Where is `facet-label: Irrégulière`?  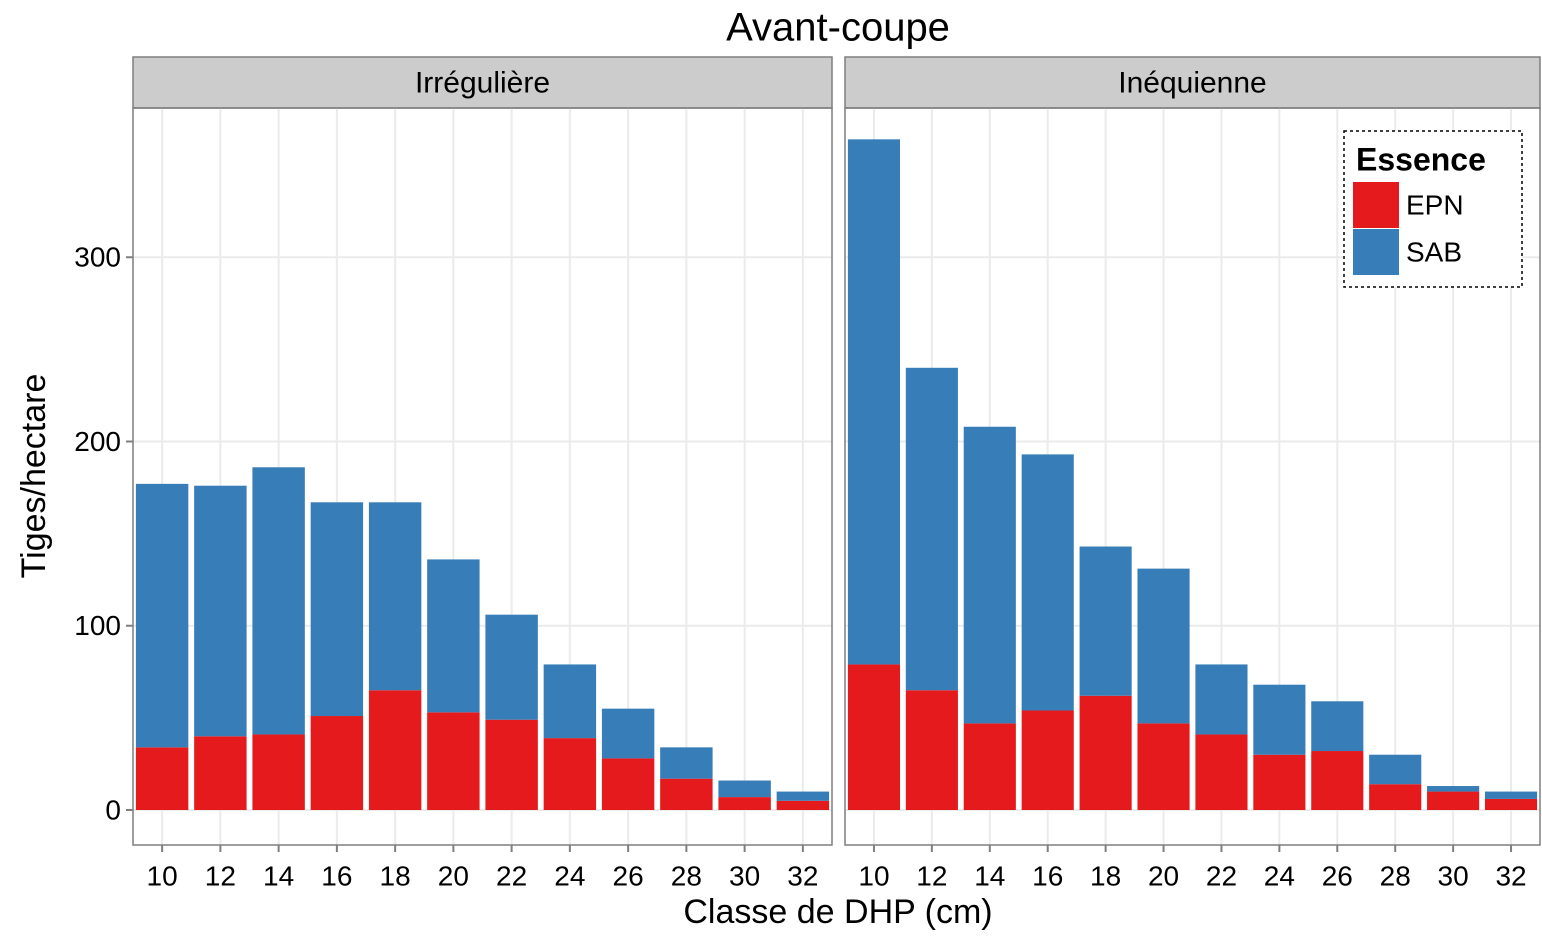
facet-label: Irrégulière is located at coordinates (482, 82).